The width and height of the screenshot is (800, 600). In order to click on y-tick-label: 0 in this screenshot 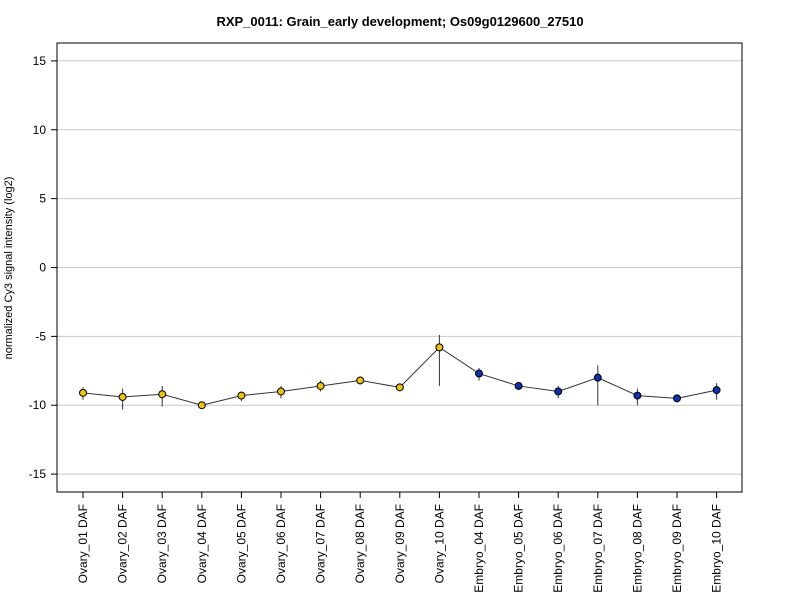, I will do `click(42, 268)`.